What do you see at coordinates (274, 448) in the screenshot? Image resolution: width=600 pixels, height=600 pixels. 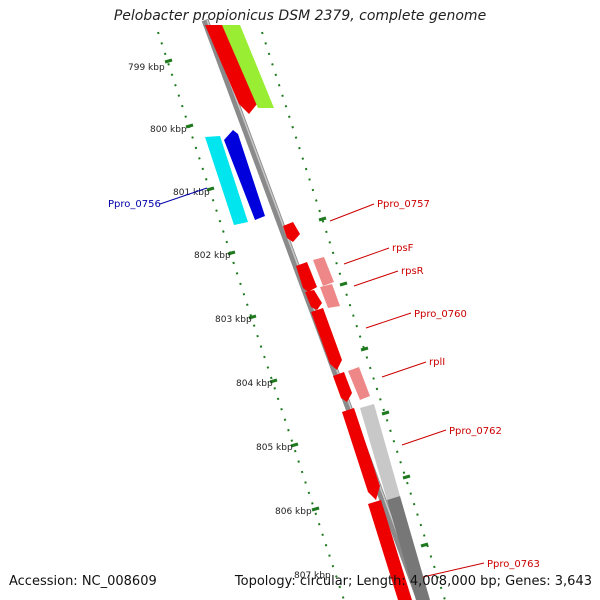 I see `ruler-label: 805 kbp` at bounding box center [274, 448].